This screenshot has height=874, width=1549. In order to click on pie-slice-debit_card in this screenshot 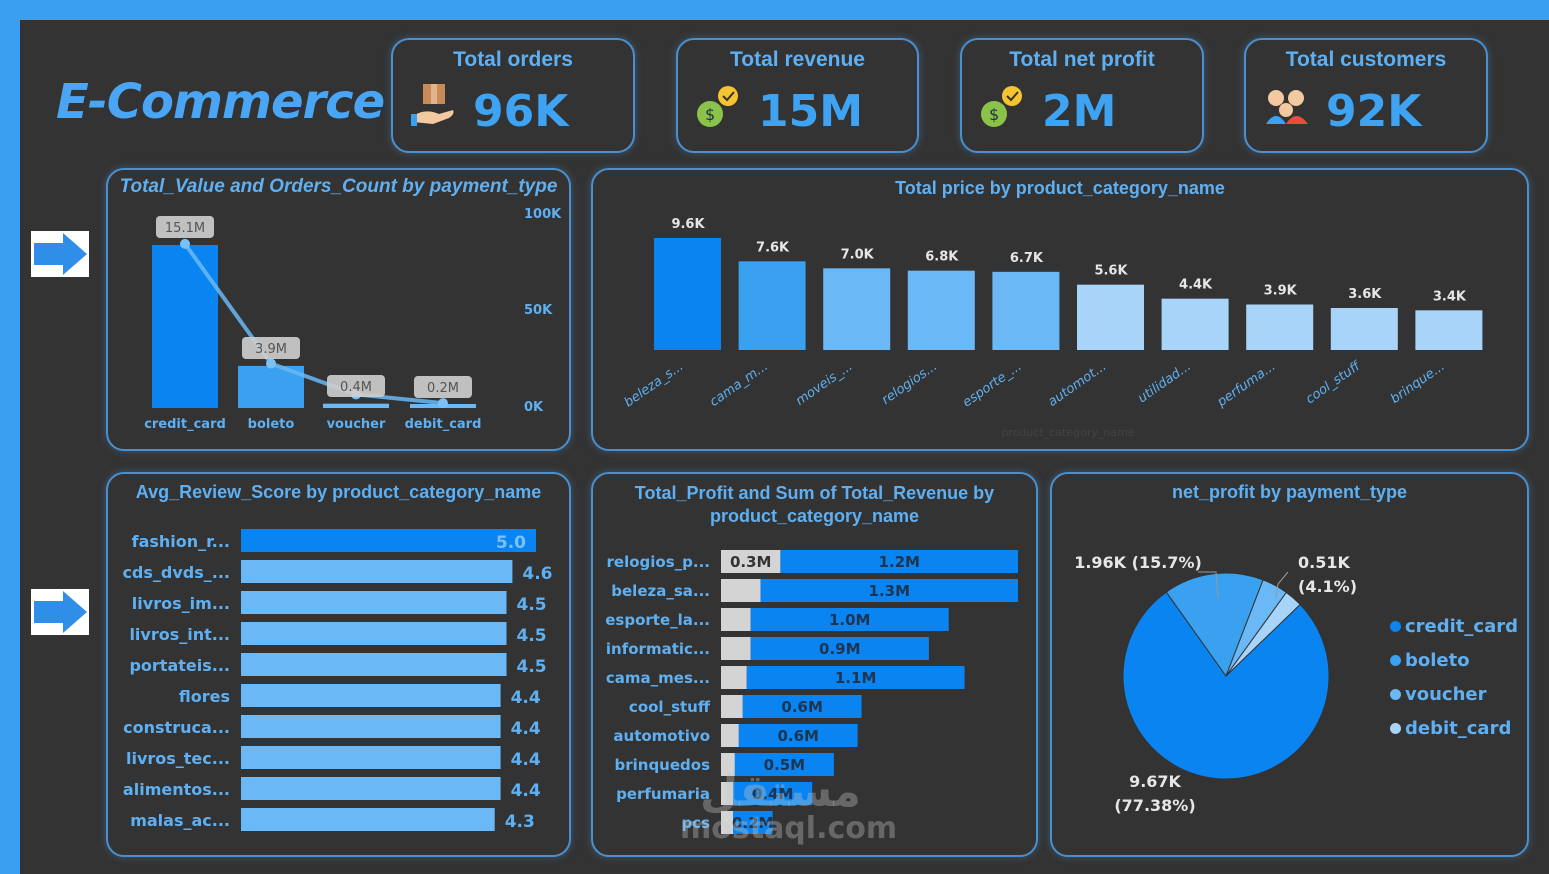, I will do `click(1263, 634)`.